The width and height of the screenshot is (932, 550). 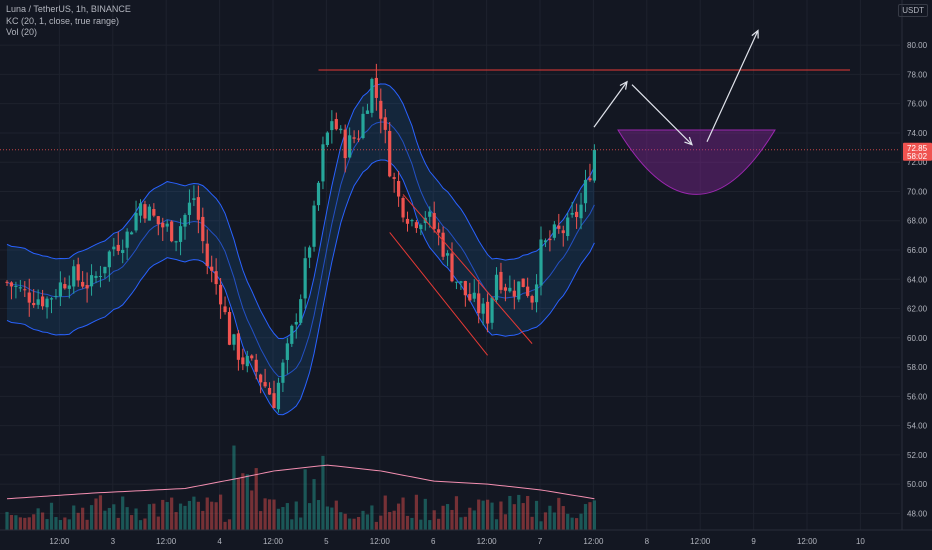 I want to click on volume-ma-line, so click(x=300, y=482).